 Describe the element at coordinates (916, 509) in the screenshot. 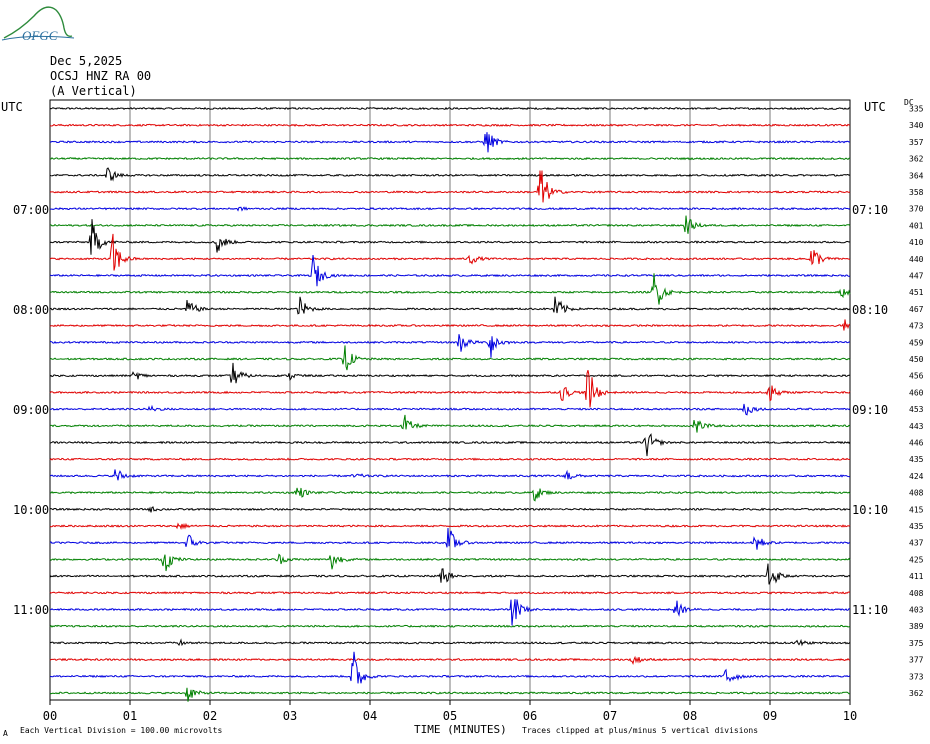

I see `dc-offset-label: 415` at that location.